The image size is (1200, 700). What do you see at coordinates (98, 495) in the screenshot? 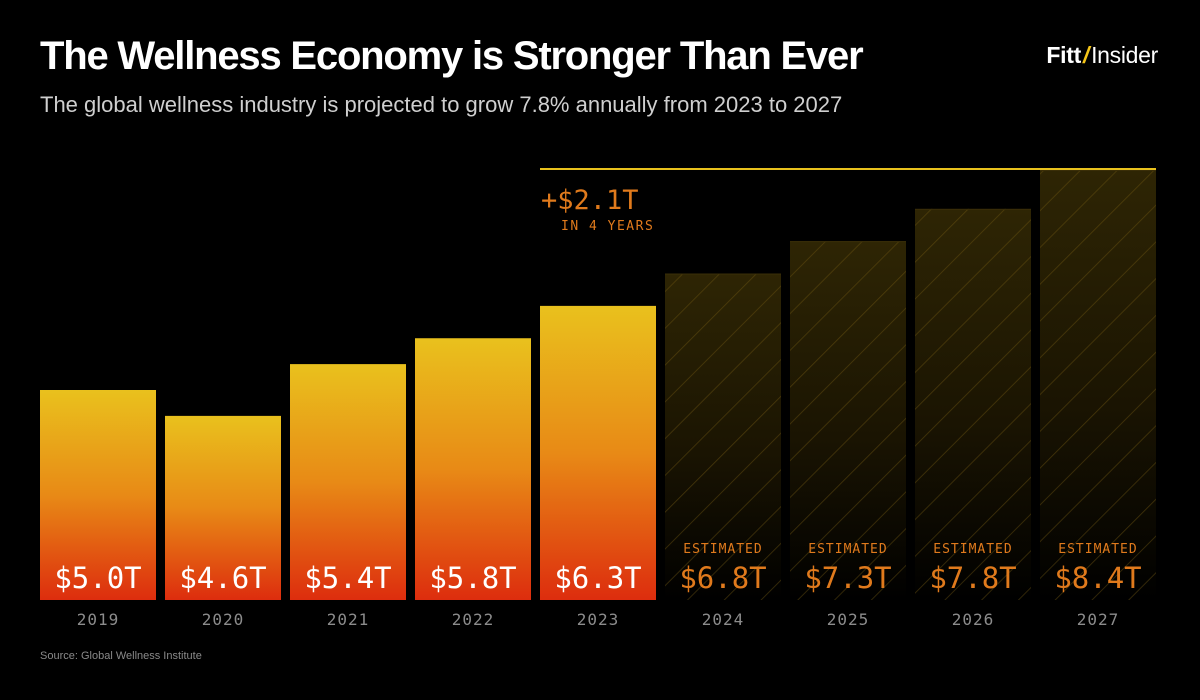
I see `bar-2019` at bounding box center [98, 495].